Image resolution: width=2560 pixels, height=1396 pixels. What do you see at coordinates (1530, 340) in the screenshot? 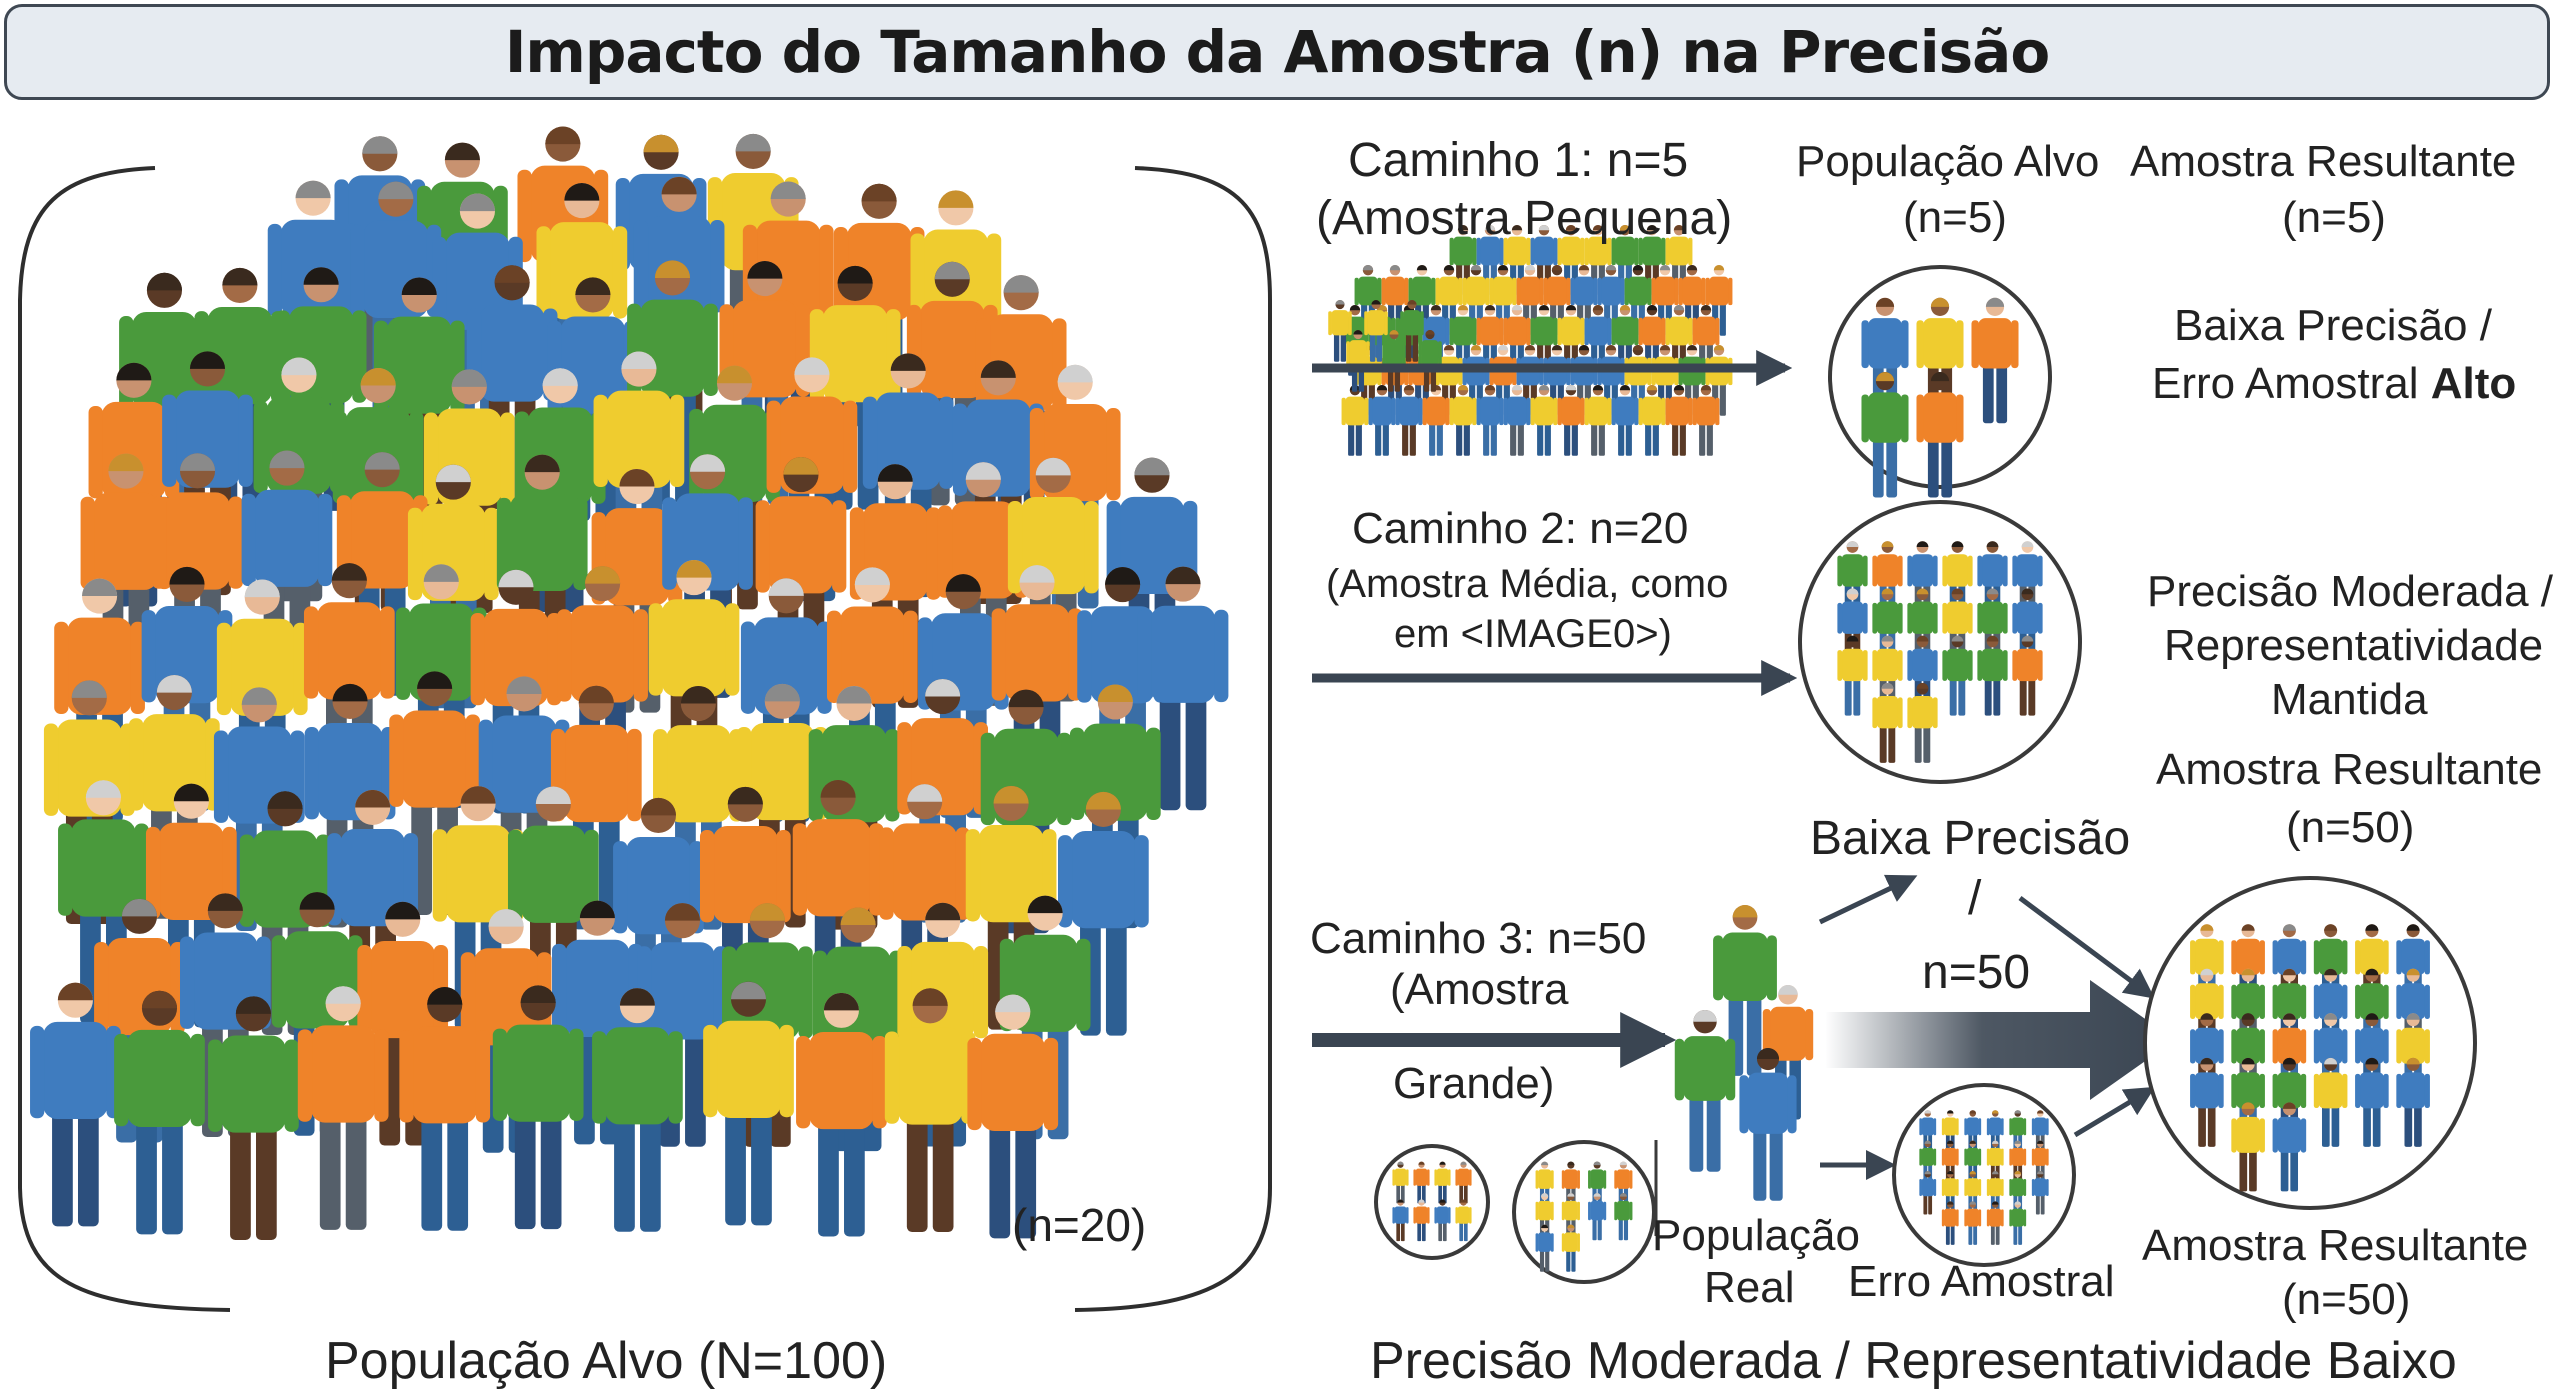
I see `path1-crowd-strip` at bounding box center [1530, 340].